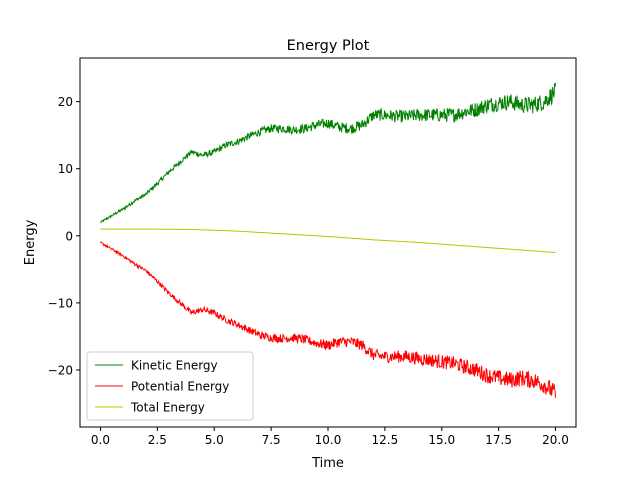  I want to click on legend-label: Total Energy, so click(167, 408).